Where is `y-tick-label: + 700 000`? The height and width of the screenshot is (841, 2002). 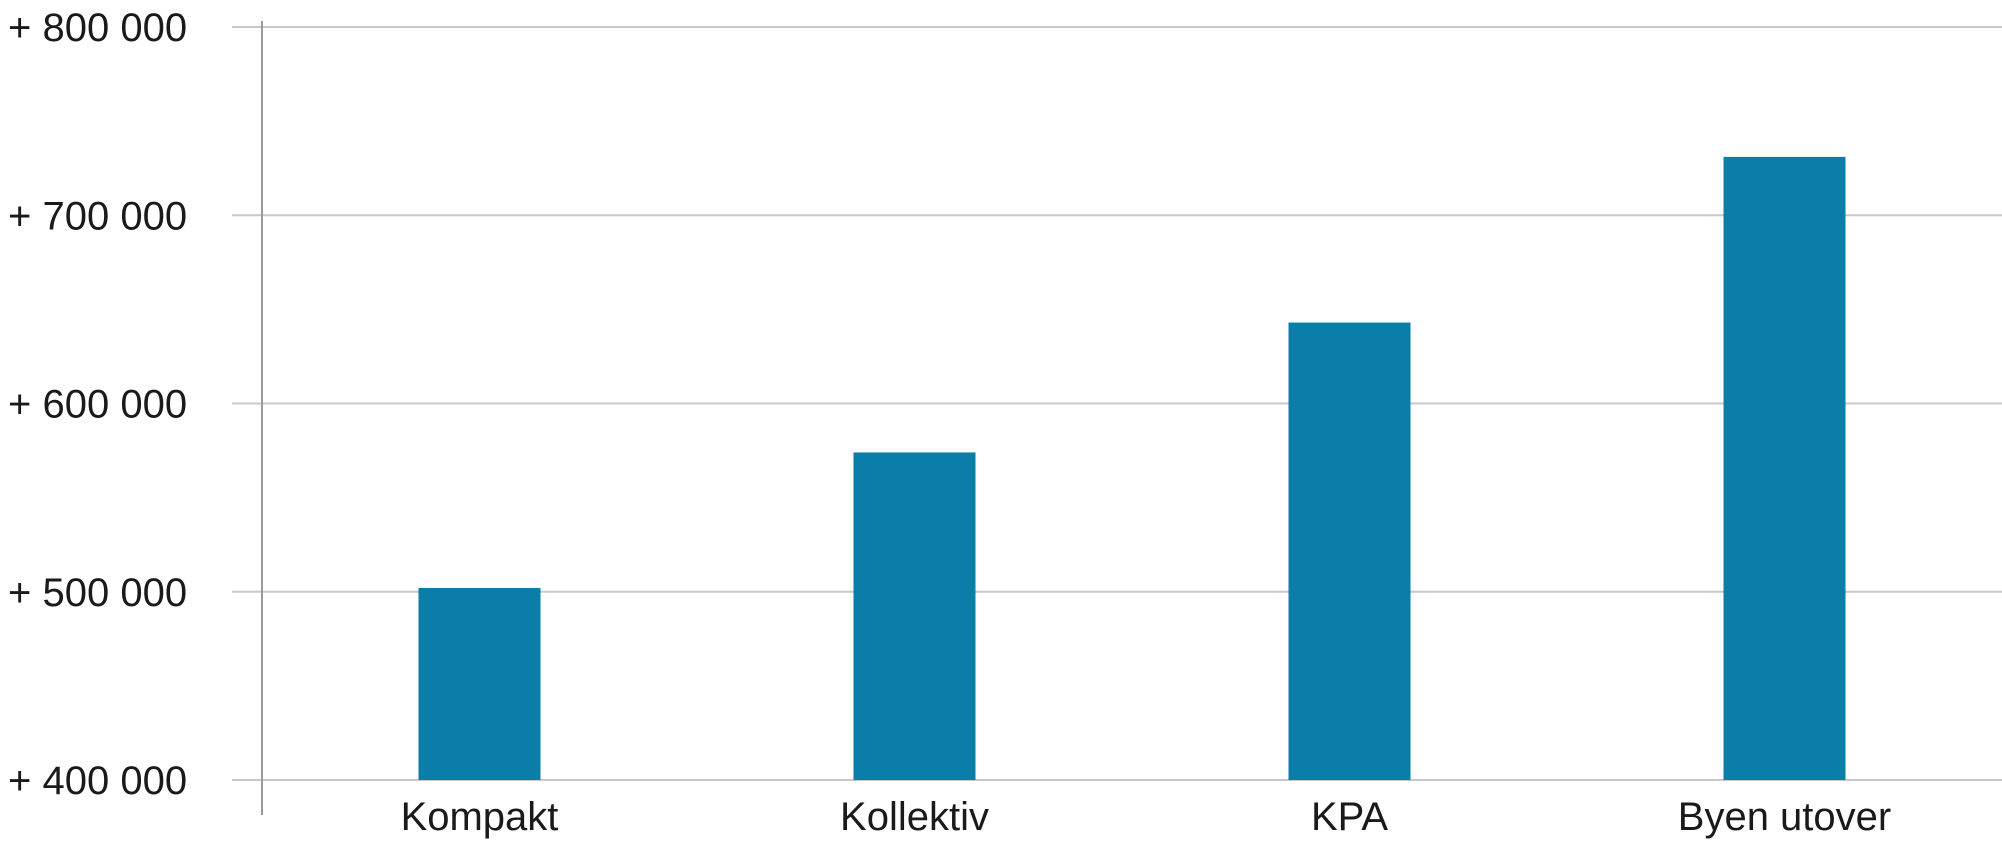 y-tick-label: + 700 000 is located at coordinates (97, 216).